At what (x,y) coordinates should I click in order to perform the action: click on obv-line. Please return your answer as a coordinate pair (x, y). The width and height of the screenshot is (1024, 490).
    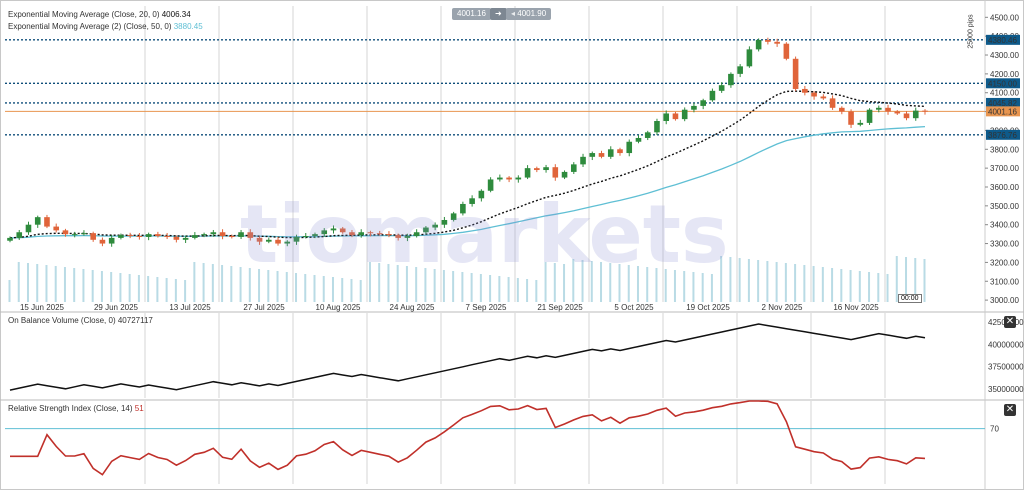
    Looking at the image, I should click on (467, 357).